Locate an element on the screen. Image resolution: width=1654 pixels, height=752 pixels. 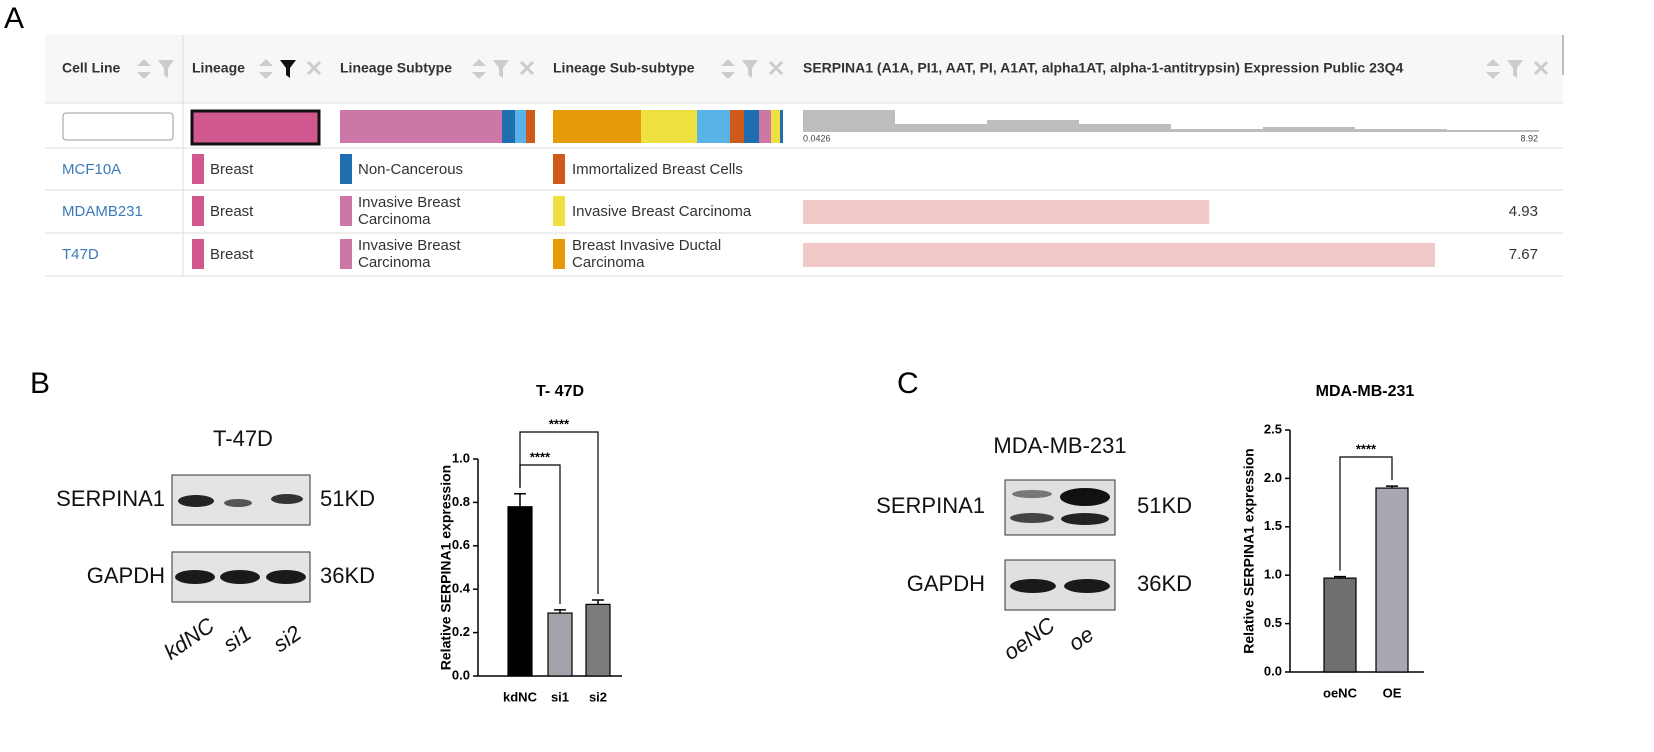
y-tick-label: 0.8 is located at coordinates (461, 501).